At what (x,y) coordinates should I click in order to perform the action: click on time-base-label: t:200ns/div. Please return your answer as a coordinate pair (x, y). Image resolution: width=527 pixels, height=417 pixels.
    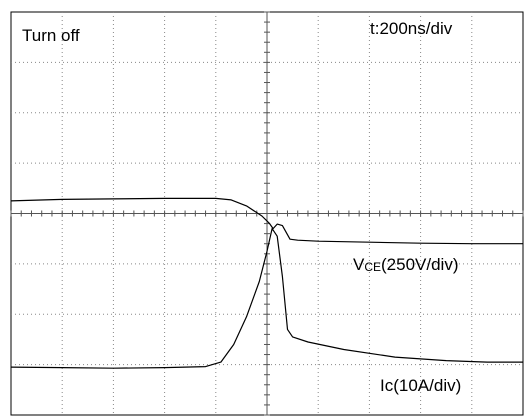
    Looking at the image, I should click on (411, 28).